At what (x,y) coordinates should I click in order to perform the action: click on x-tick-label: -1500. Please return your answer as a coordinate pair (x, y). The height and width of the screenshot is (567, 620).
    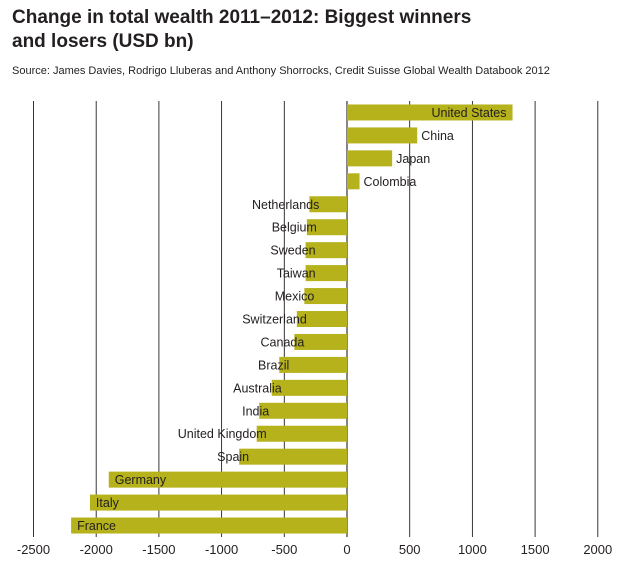
    Looking at the image, I should click on (158, 549).